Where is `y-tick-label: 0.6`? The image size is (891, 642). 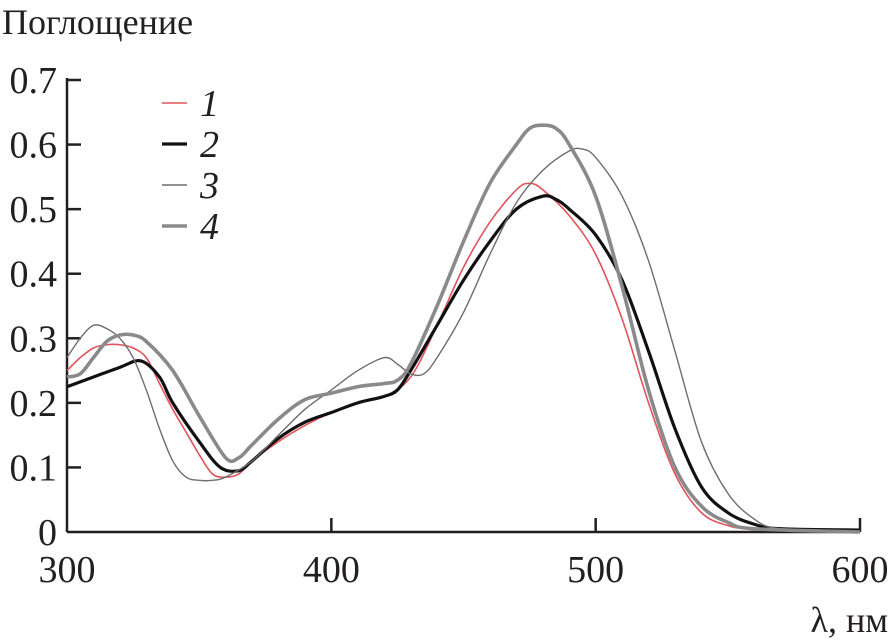 y-tick-label: 0.6 is located at coordinates (34, 146).